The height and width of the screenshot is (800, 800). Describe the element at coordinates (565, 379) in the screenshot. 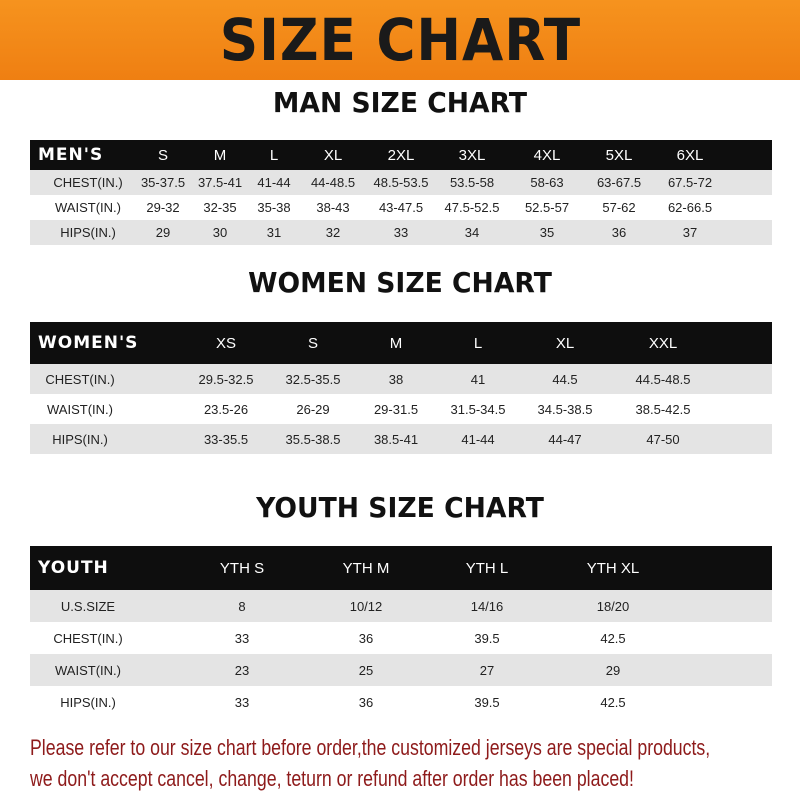

I see `table-cell: 44.5` at that location.